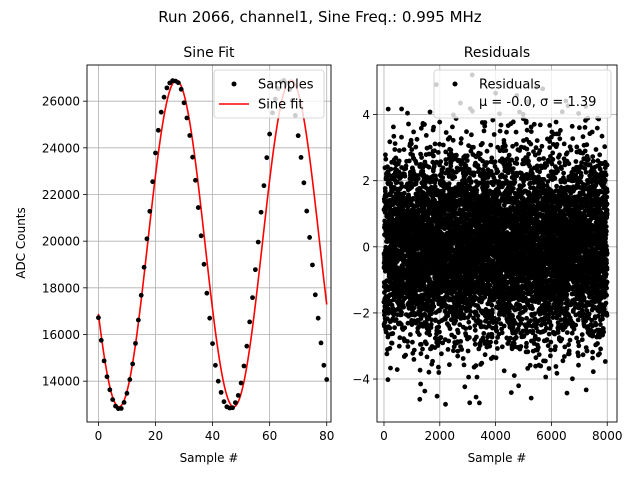  I want to click on sine-fit-x-tick-label: 80, so click(326, 436).